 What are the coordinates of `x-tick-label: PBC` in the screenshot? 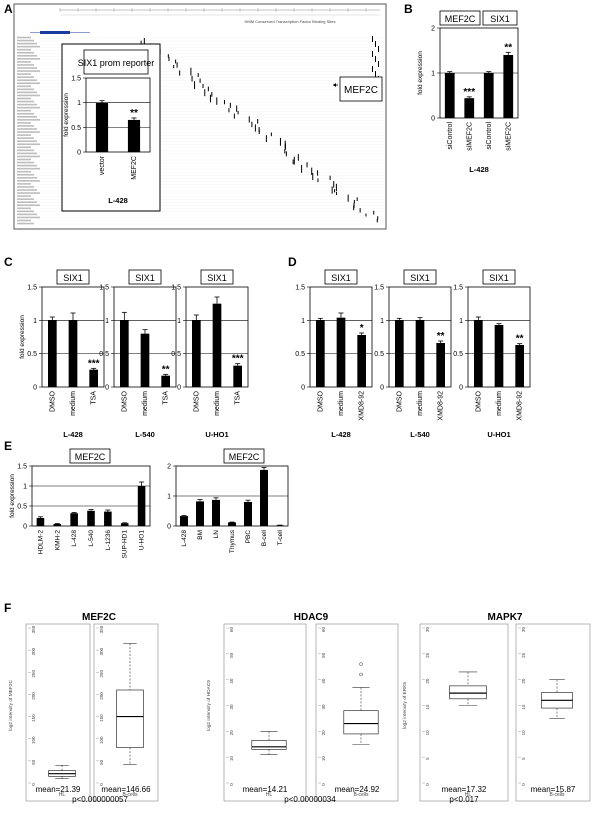 It's located at (248, 537).